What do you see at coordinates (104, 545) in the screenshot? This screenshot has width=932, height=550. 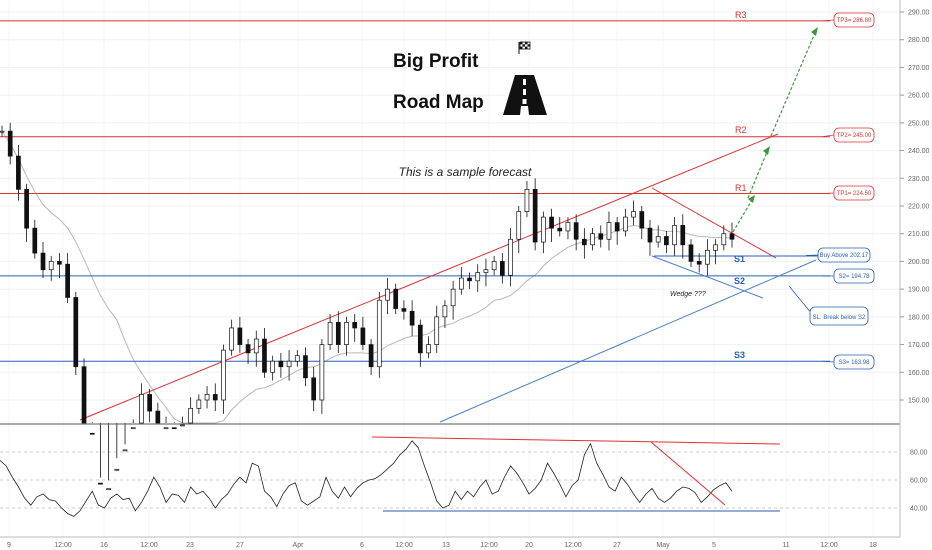 I see `time-tick-label: 16` at bounding box center [104, 545].